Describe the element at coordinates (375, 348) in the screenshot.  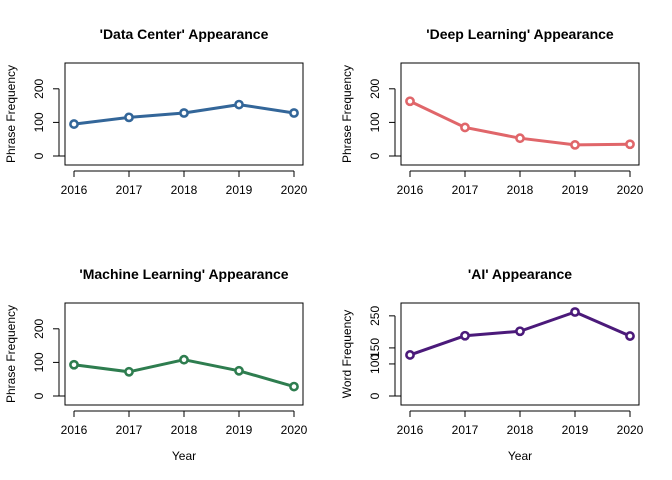
I see `y-tick-label: 150` at that location.